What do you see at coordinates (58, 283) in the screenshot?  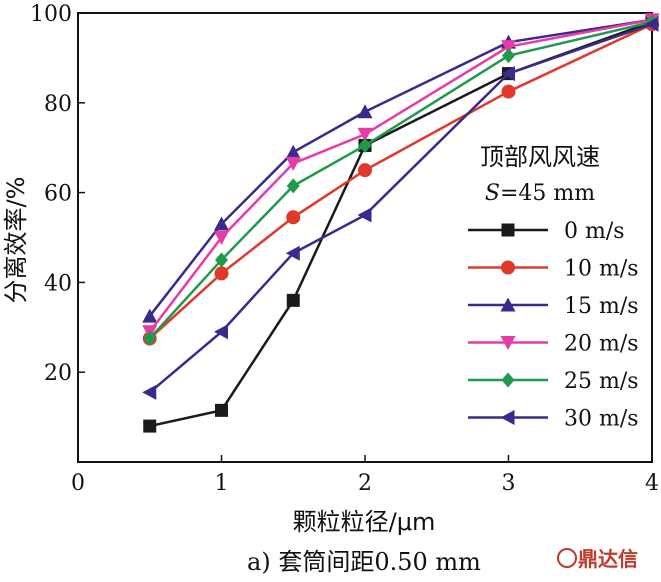 I see `y-tick-label: 40` at bounding box center [58, 283].